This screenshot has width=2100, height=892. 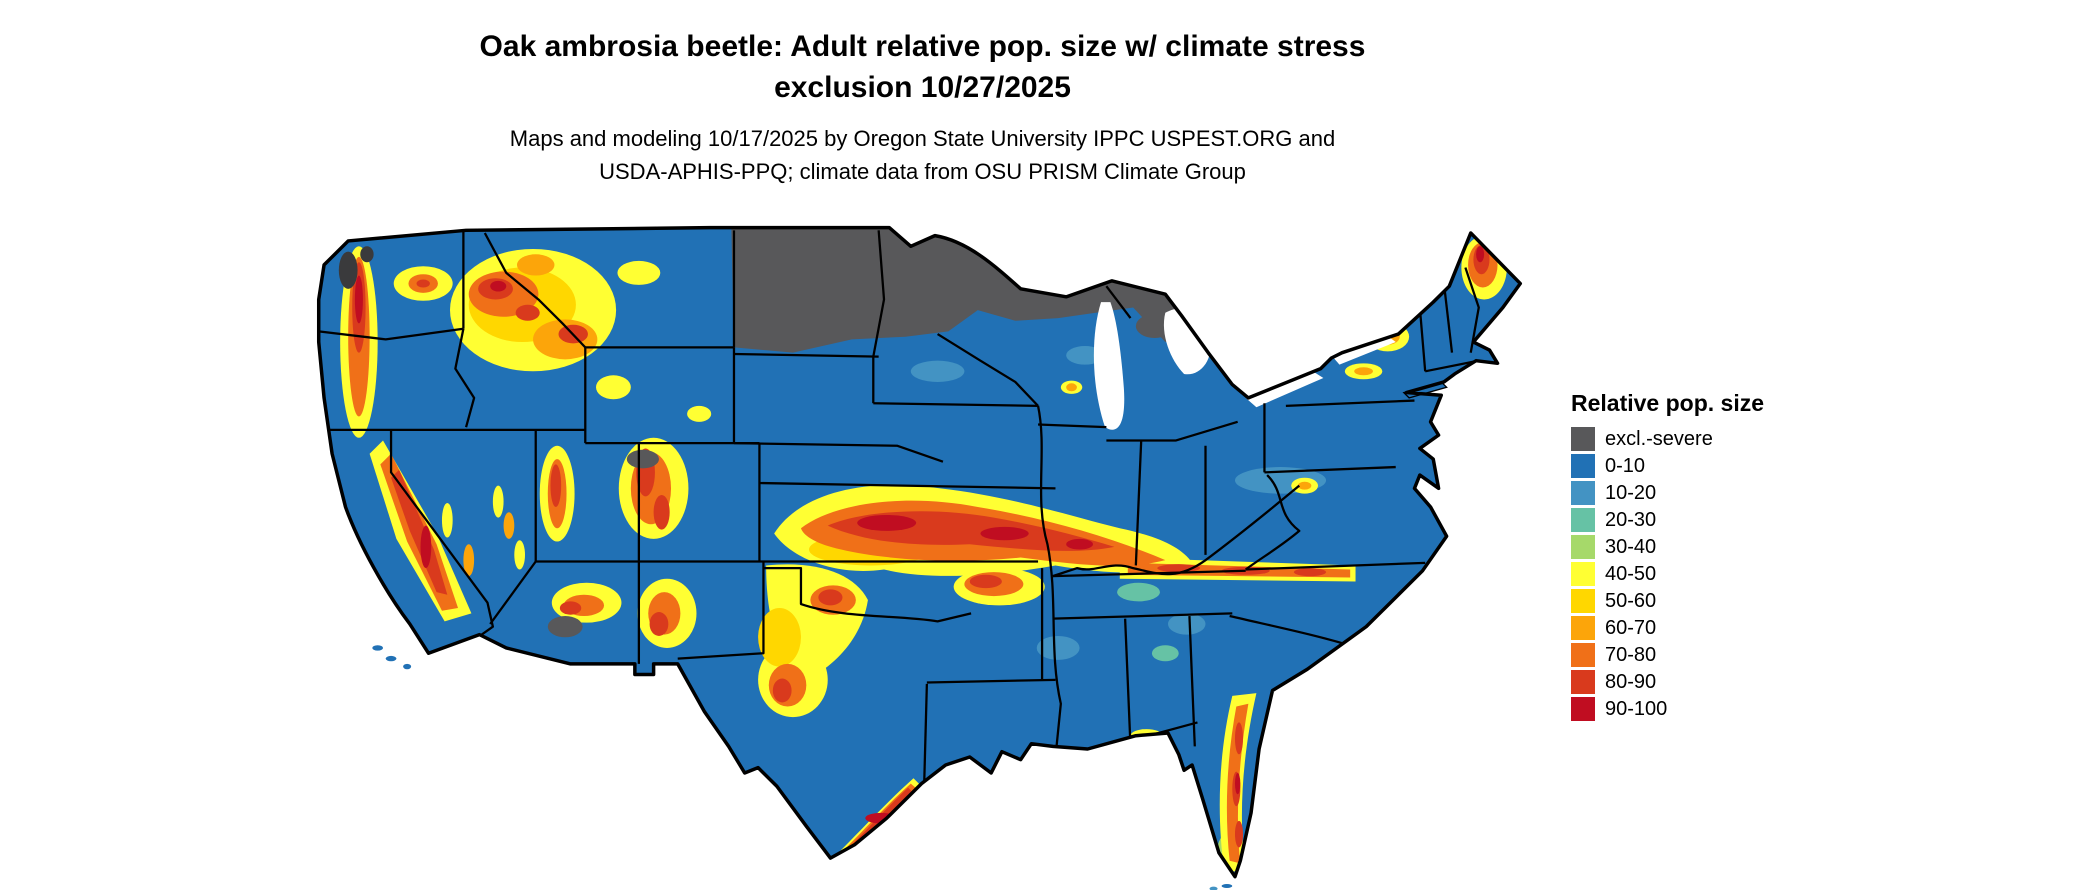 I want to click on legend-item-40-50: 40-50, so click(x=1667, y=574).